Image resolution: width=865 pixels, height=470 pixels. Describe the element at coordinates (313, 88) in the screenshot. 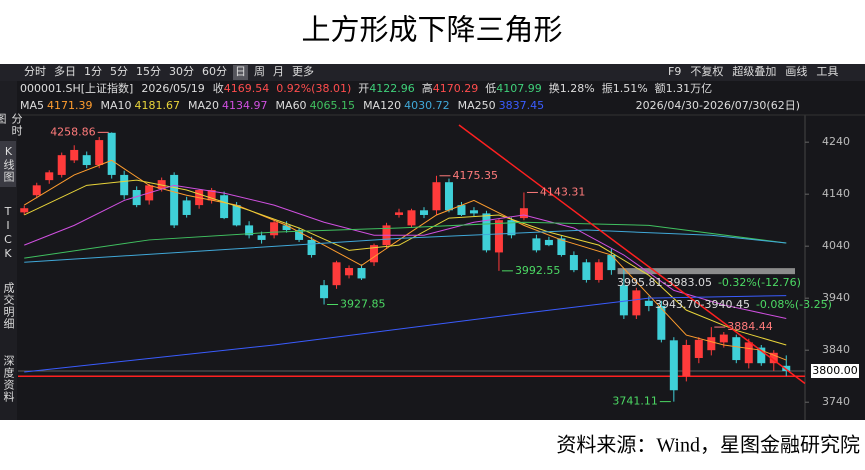

I see `quote-value: 0.92%(38.01)` at that location.